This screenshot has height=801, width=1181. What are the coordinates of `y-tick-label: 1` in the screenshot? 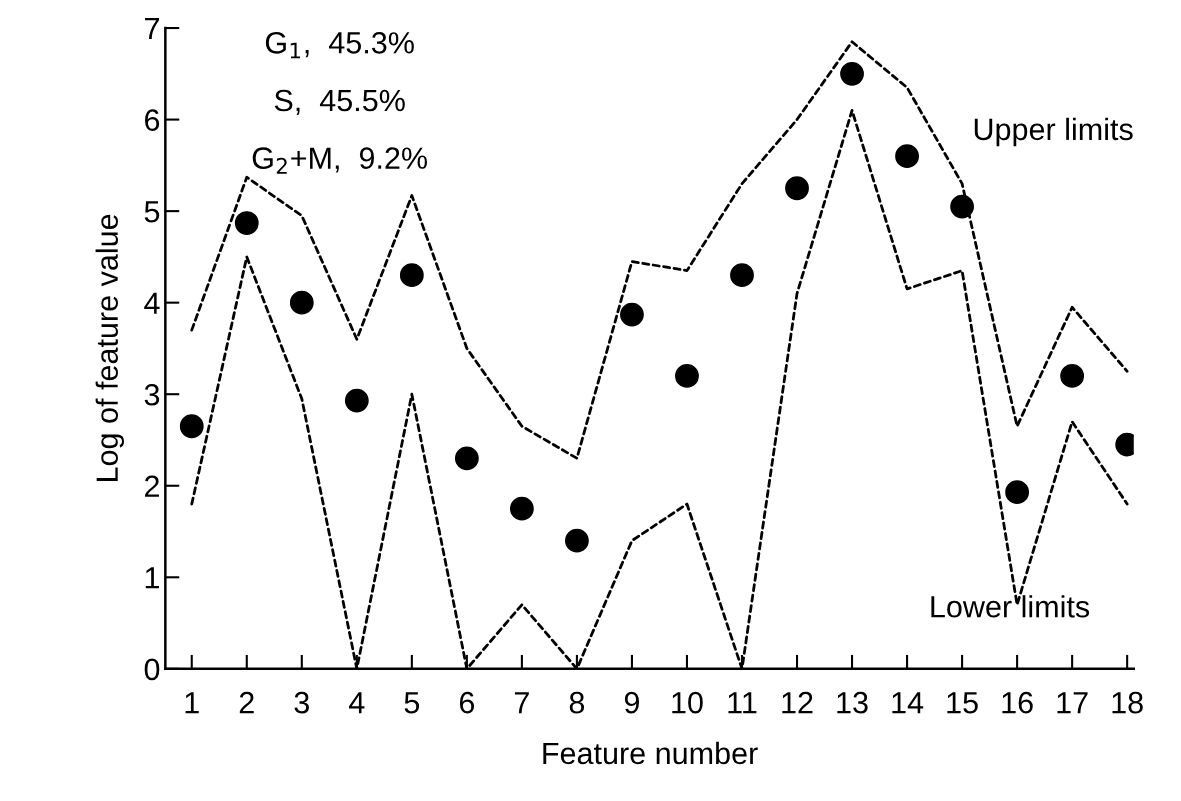 It's located at (152, 578).